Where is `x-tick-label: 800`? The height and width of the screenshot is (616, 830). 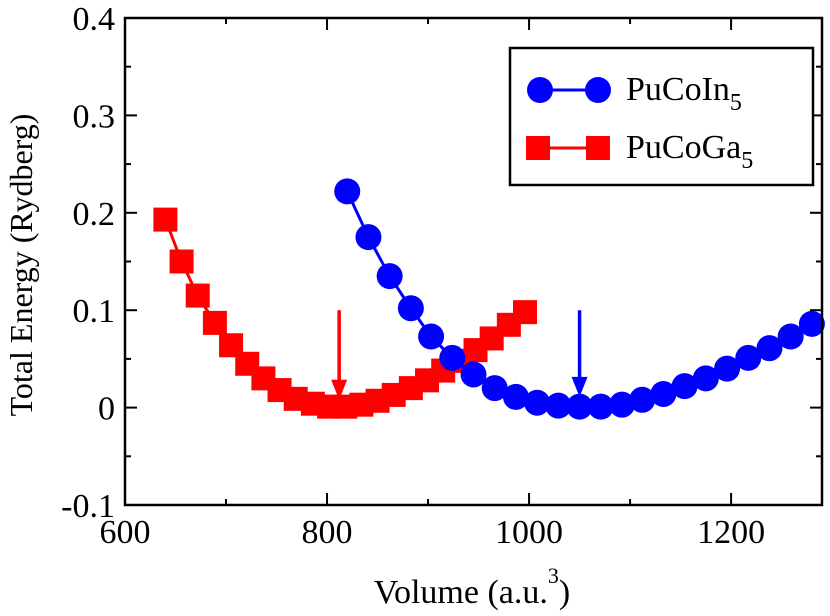 x-tick-label: 800 is located at coordinates (327, 532).